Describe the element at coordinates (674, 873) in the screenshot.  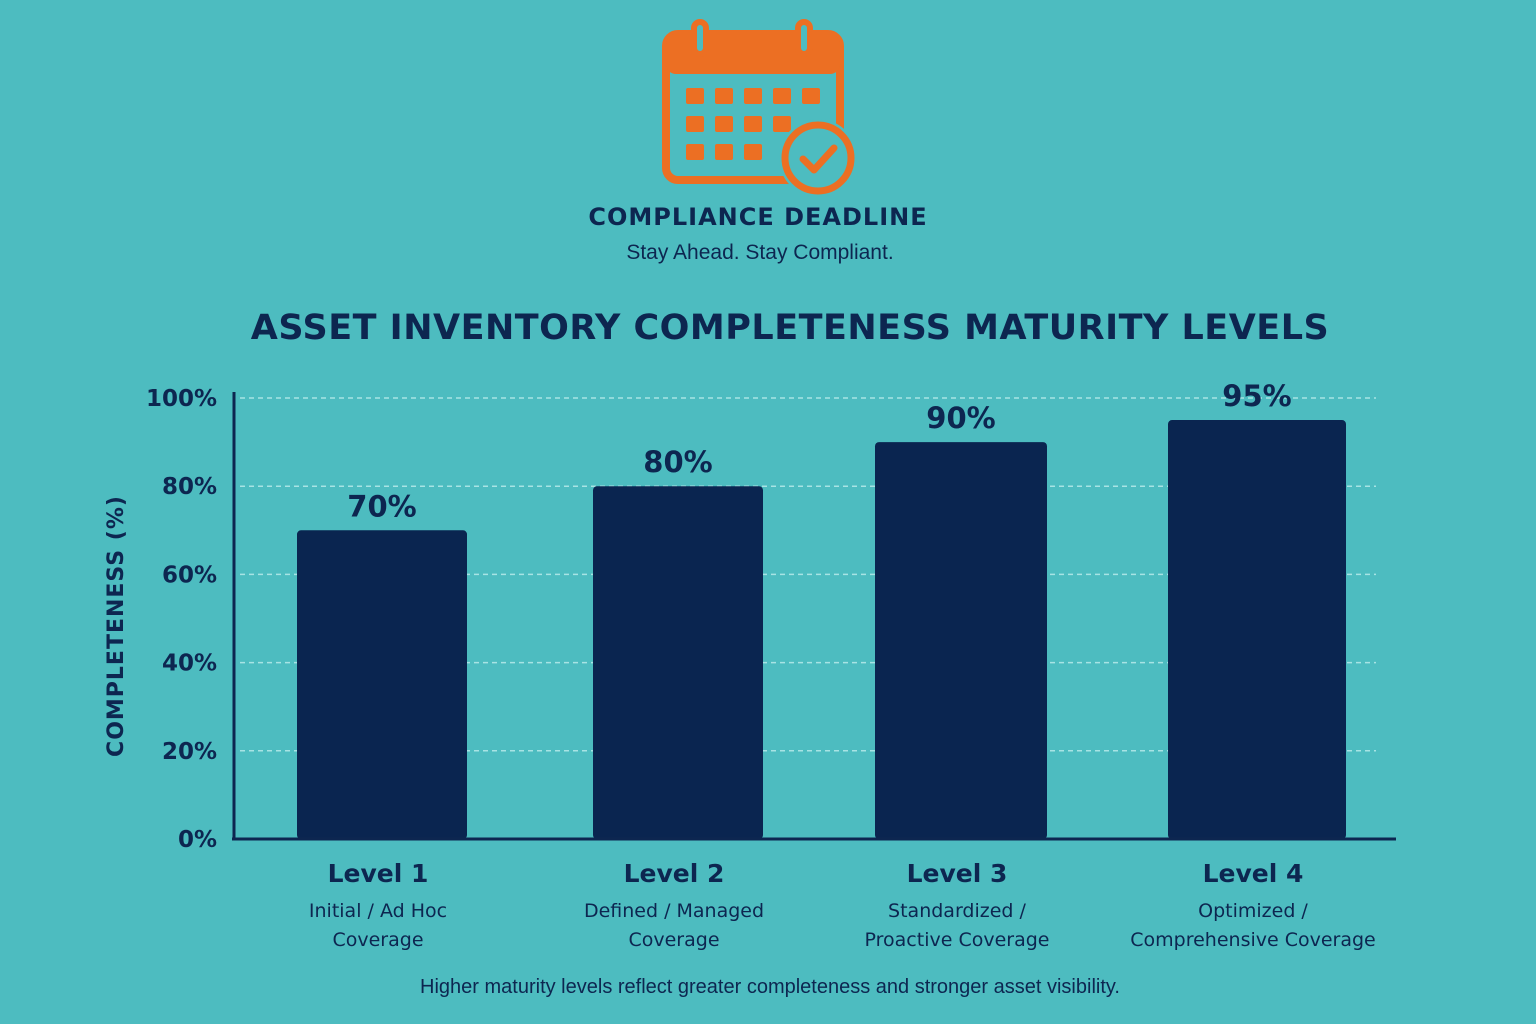
I see `x-tick-label: Level 2` at that location.